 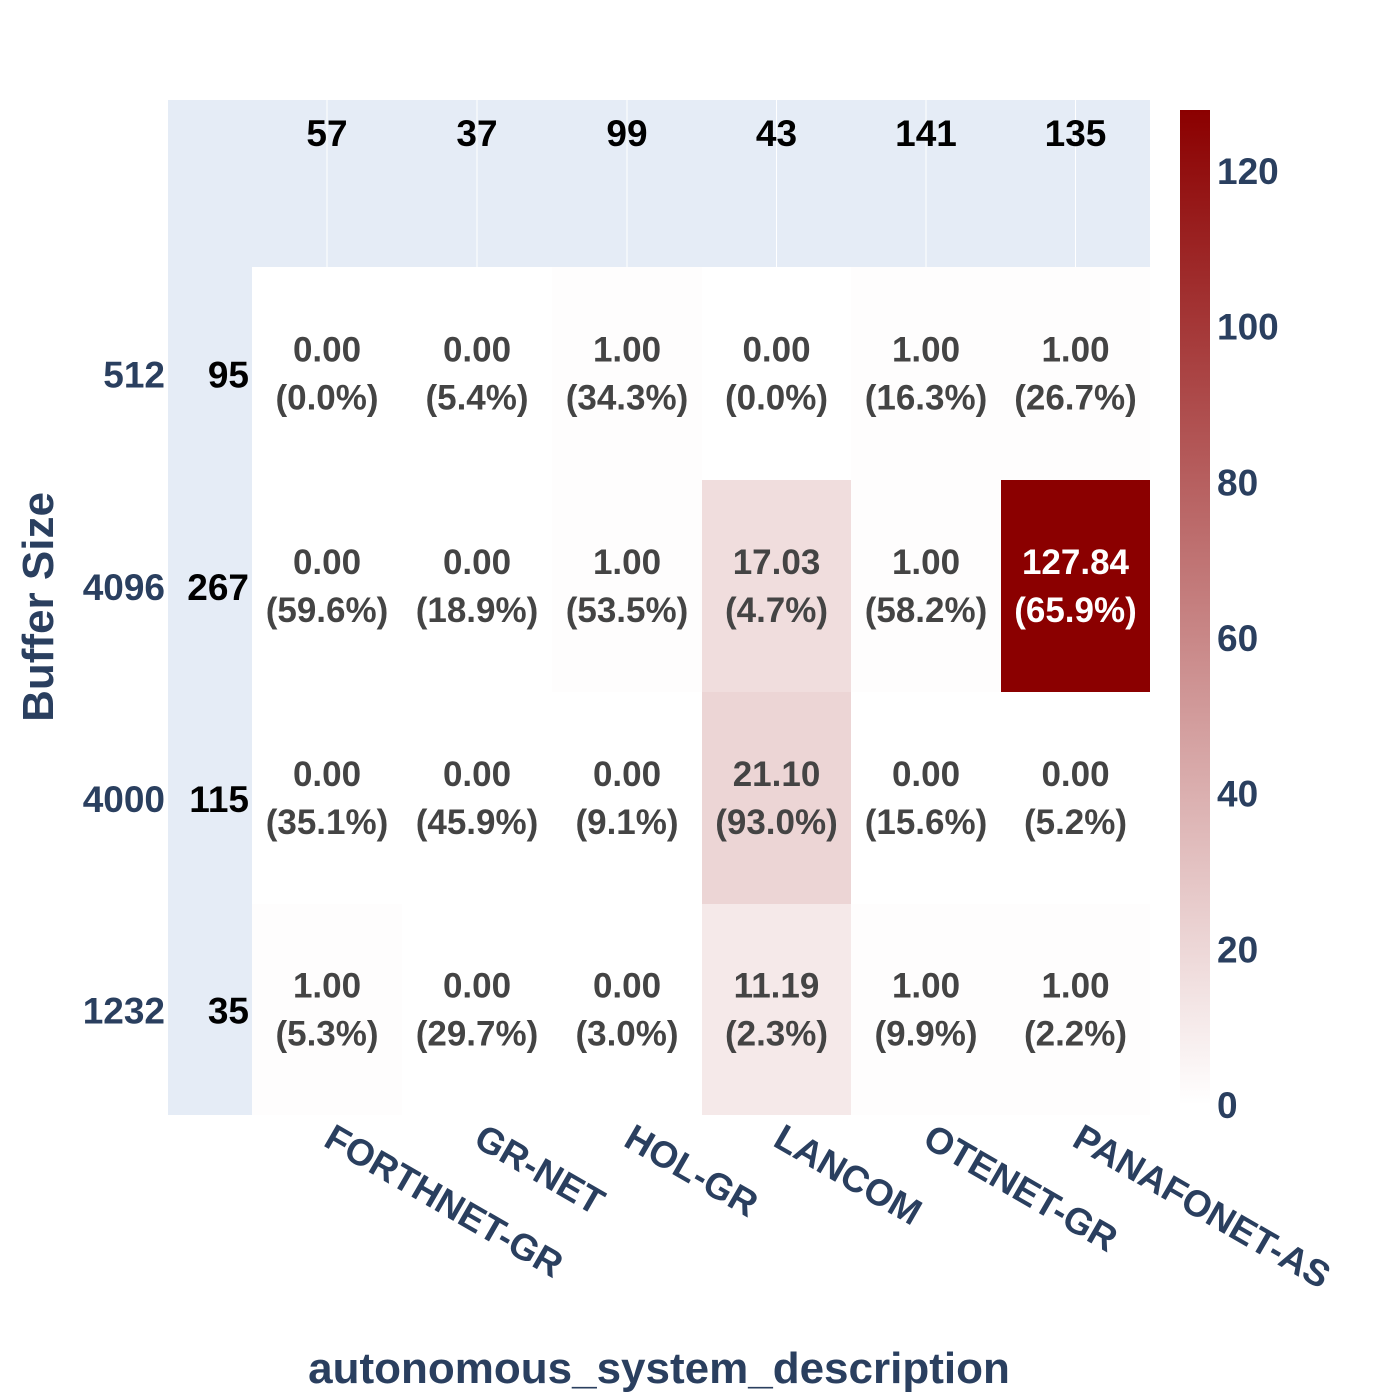 I want to click on cell-percent-label: (3.0%), so click(x=626, y=1034).